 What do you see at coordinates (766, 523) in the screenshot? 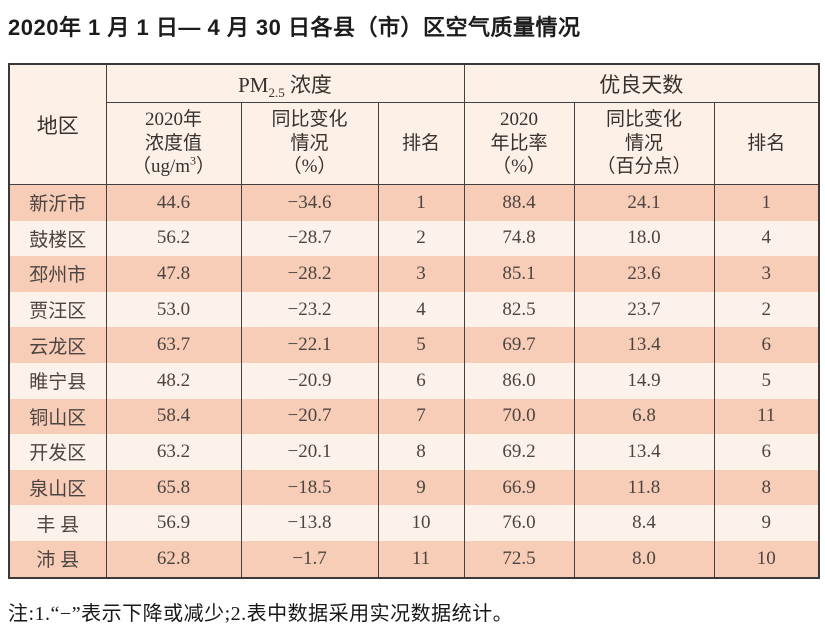
I see `cell-gd-rank: 9` at bounding box center [766, 523].